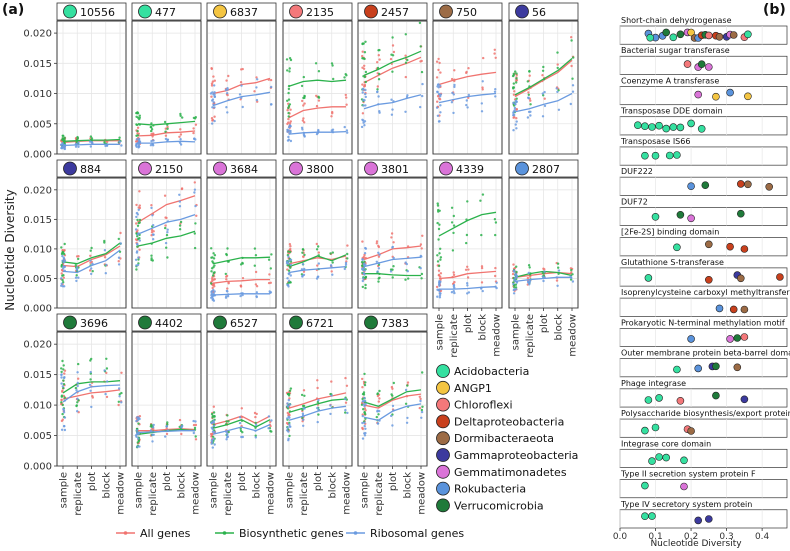 The width and height of the screenshot is (790, 551). I want to click on domain-label: Short-chain dehydrogenase, so click(676, 20).